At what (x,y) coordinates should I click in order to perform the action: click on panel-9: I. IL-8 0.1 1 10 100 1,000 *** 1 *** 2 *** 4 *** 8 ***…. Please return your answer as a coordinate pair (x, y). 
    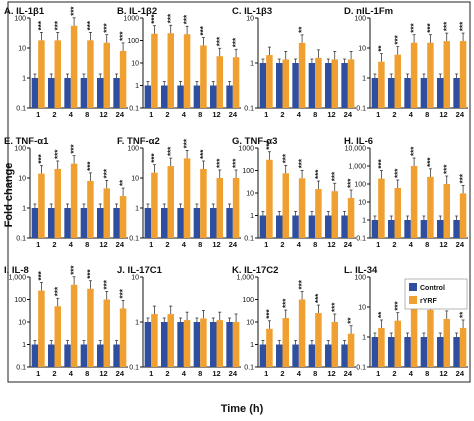
    Looking at the image, I should click on (66, 321).